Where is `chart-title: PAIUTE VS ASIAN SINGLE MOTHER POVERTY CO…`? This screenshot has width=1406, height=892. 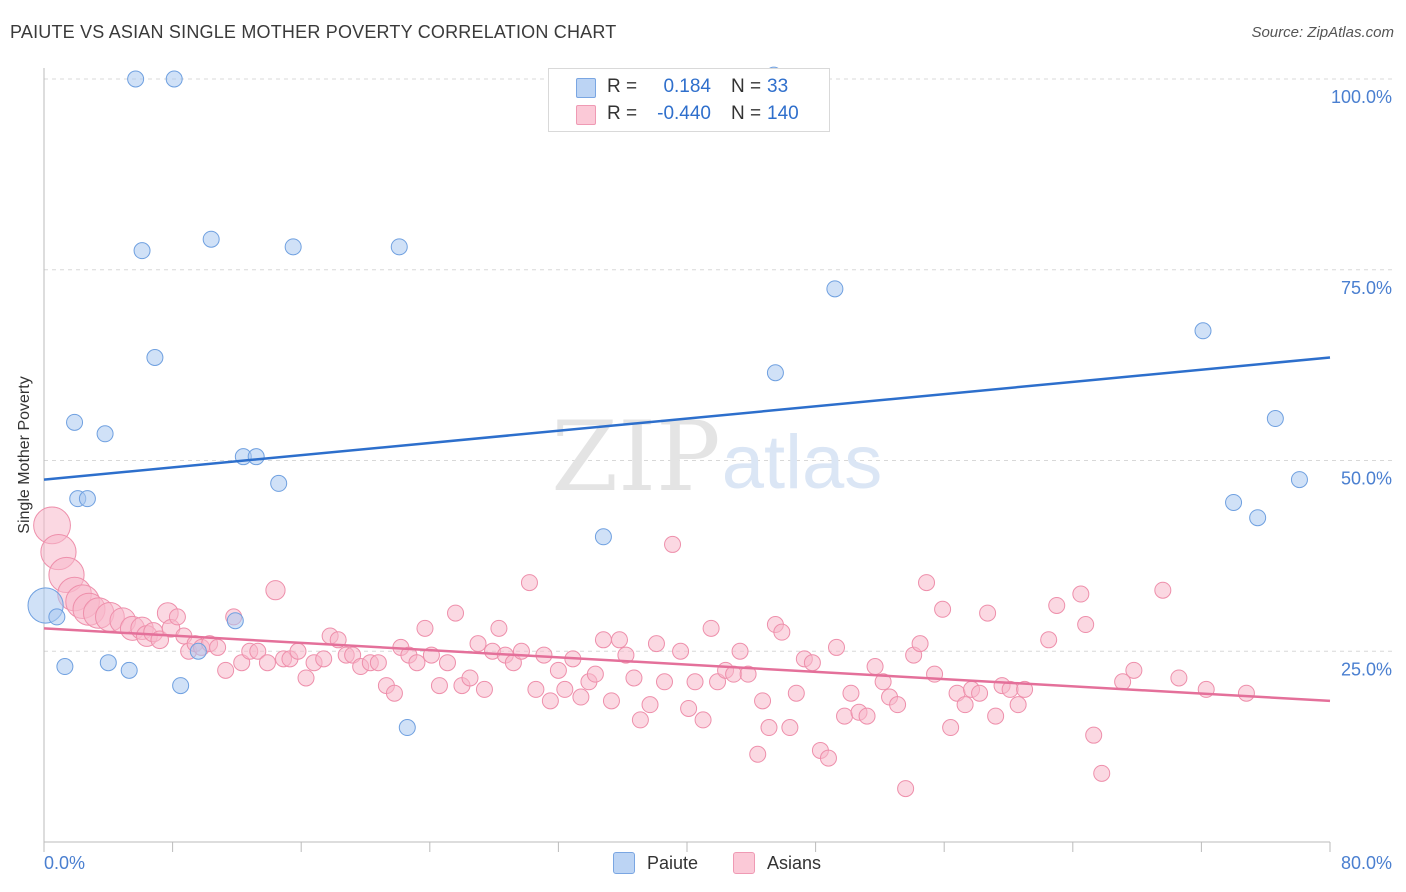 chart-title: PAIUTE VS ASIAN SINGLE MOTHER POVERTY CO… is located at coordinates (313, 32).